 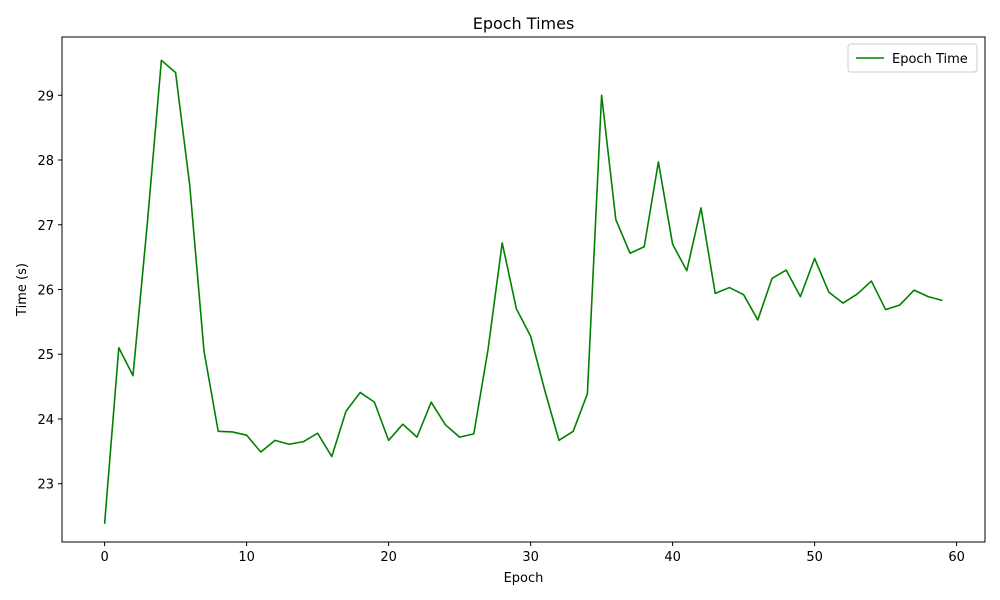 I want to click on y-axis: 23 24 25 26 27 28 29, so click(x=49, y=291).